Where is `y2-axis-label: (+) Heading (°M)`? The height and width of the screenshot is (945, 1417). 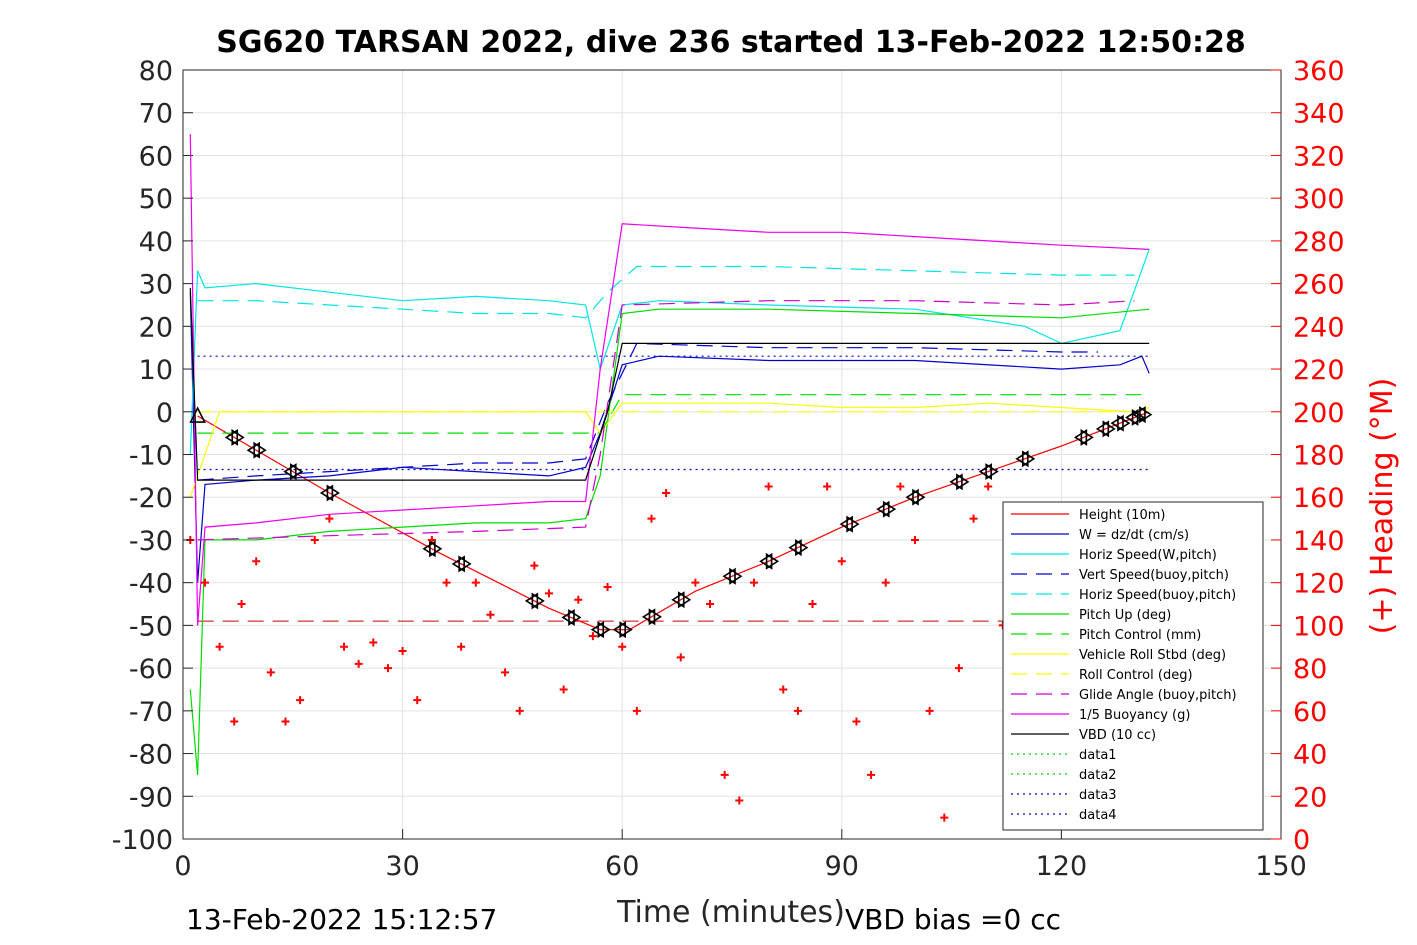 y2-axis-label: (+) Heading (°M) is located at coordinates (1382, 506).